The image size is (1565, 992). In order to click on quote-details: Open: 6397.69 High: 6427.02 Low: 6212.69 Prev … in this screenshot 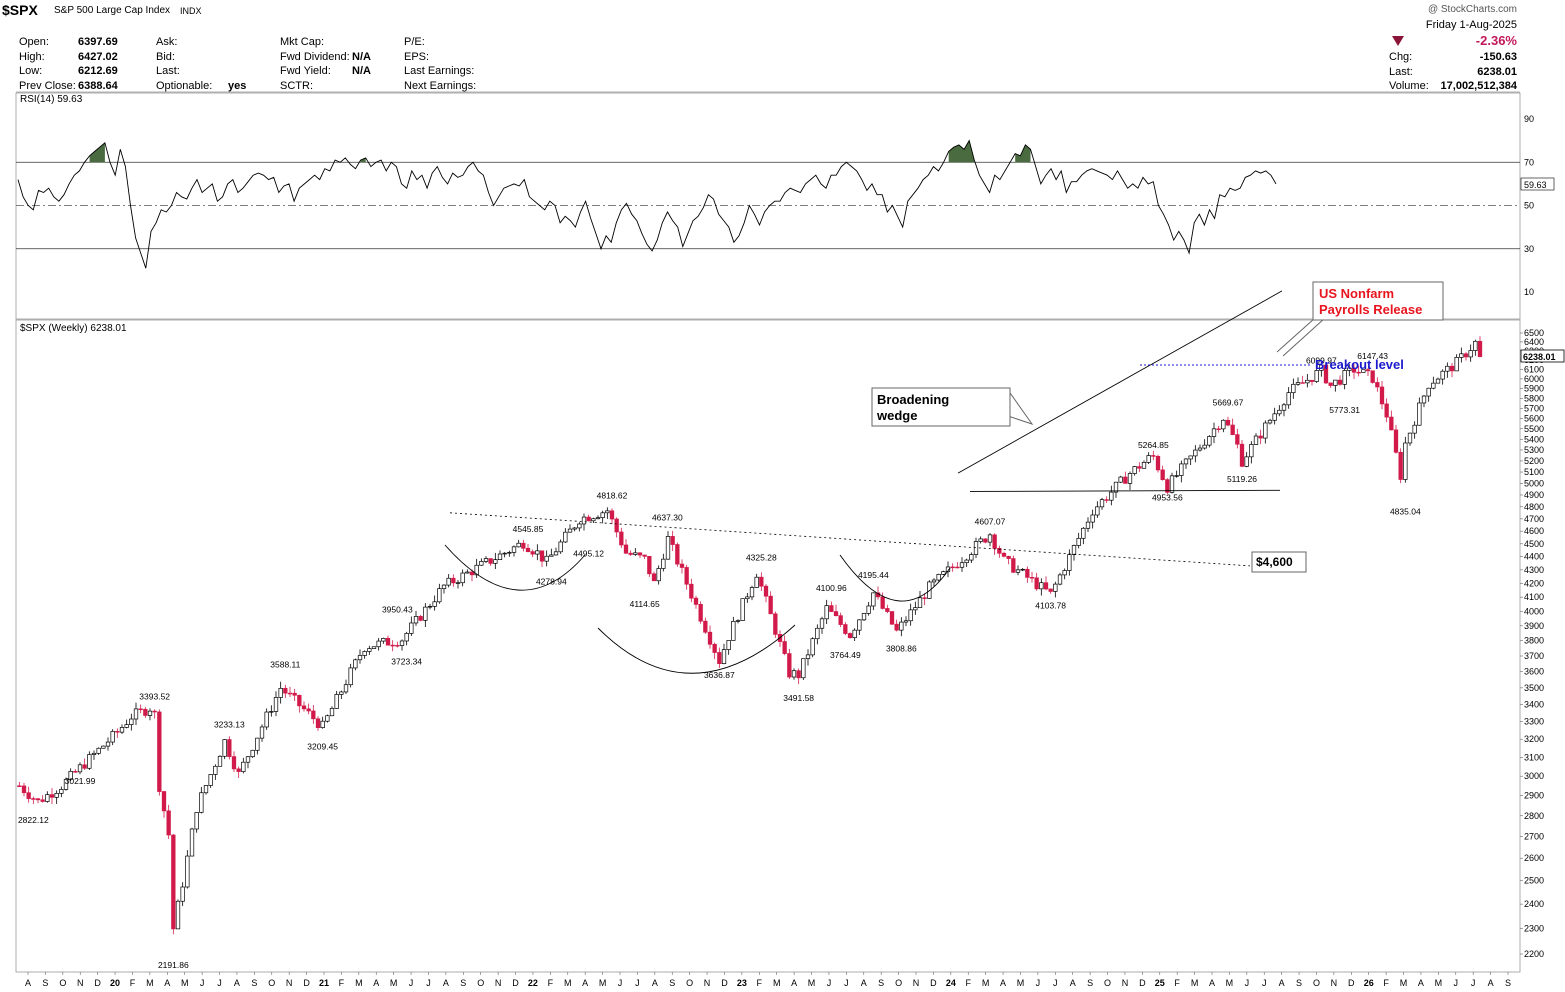, I will do `click(782, 46)`.